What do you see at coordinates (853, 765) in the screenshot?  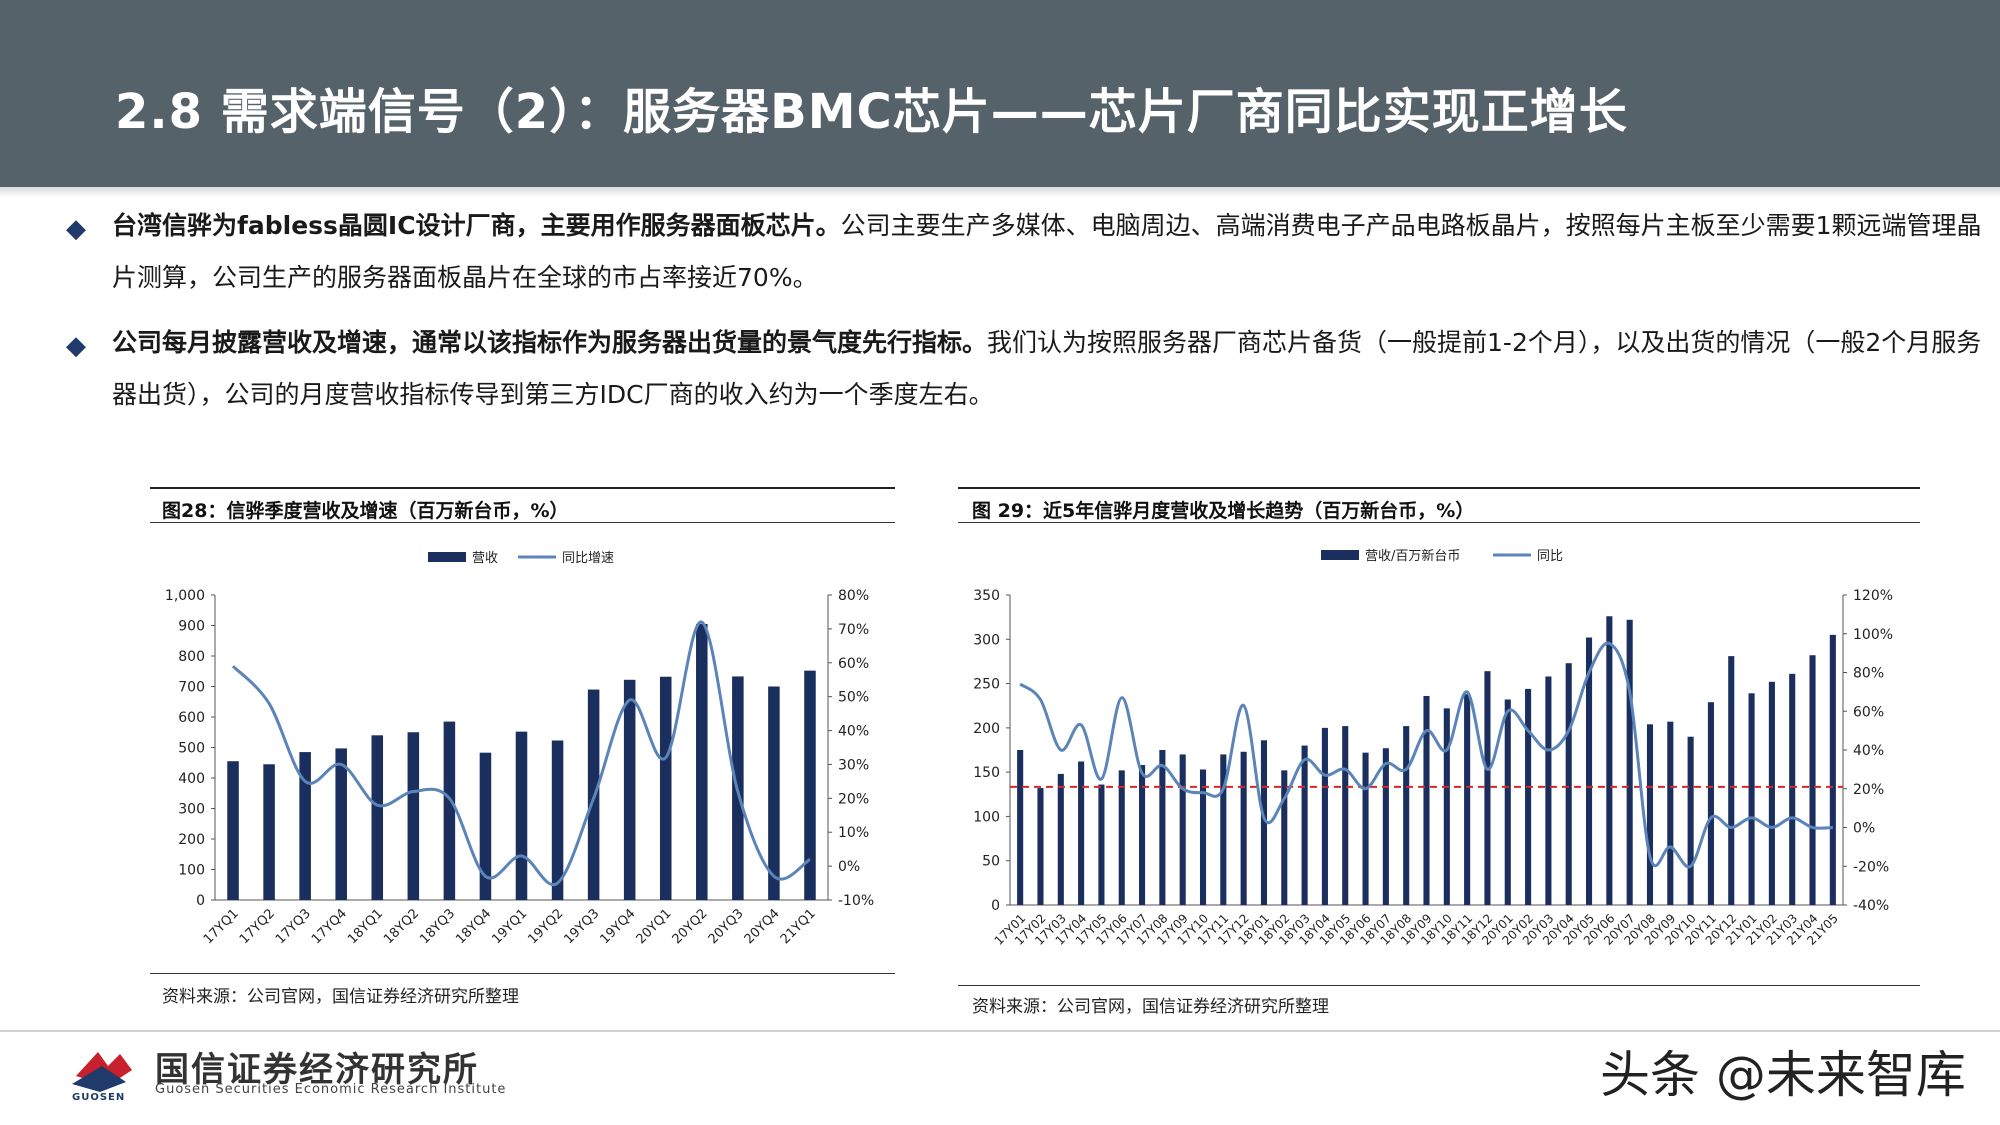 I see `fig28-right-tick-label: 30%` at bounding box center [853, 765].